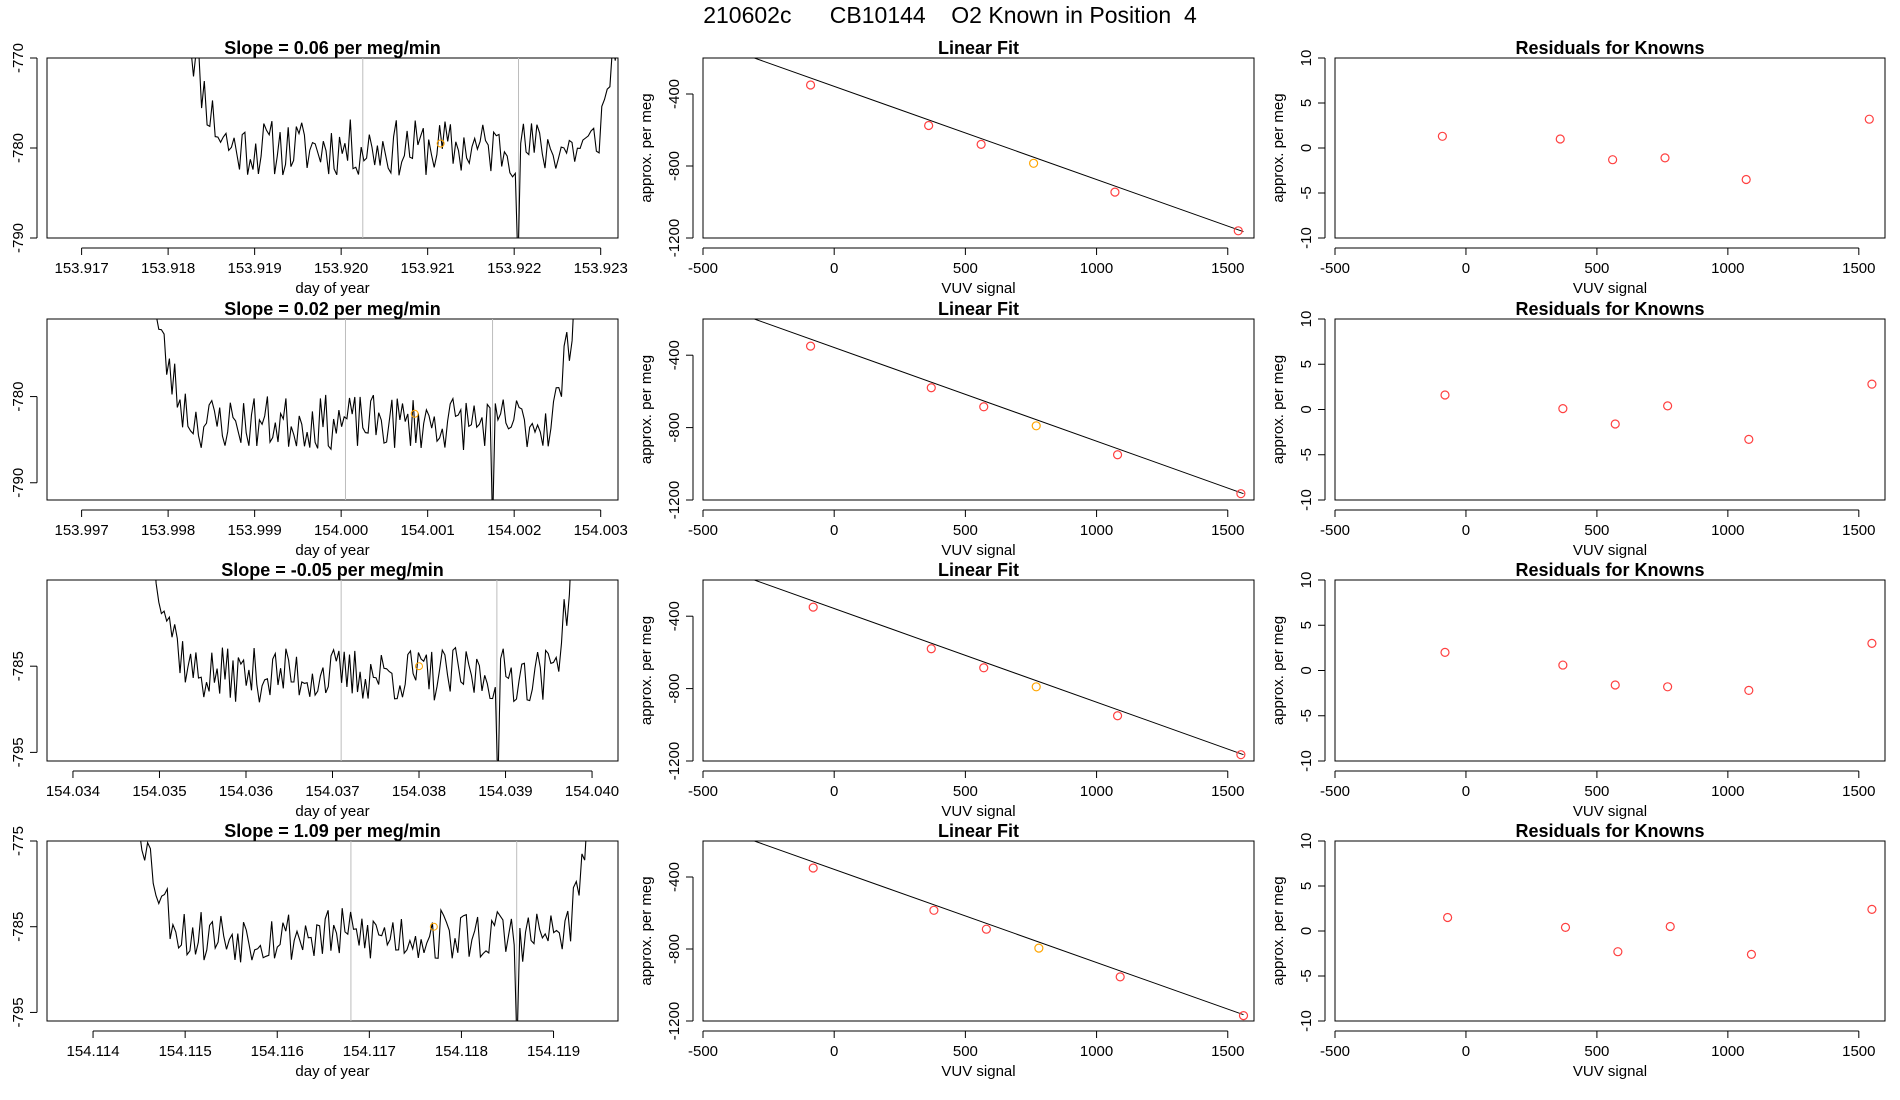  I want to click on x-tick-label: 153.997, so click(81, 530).